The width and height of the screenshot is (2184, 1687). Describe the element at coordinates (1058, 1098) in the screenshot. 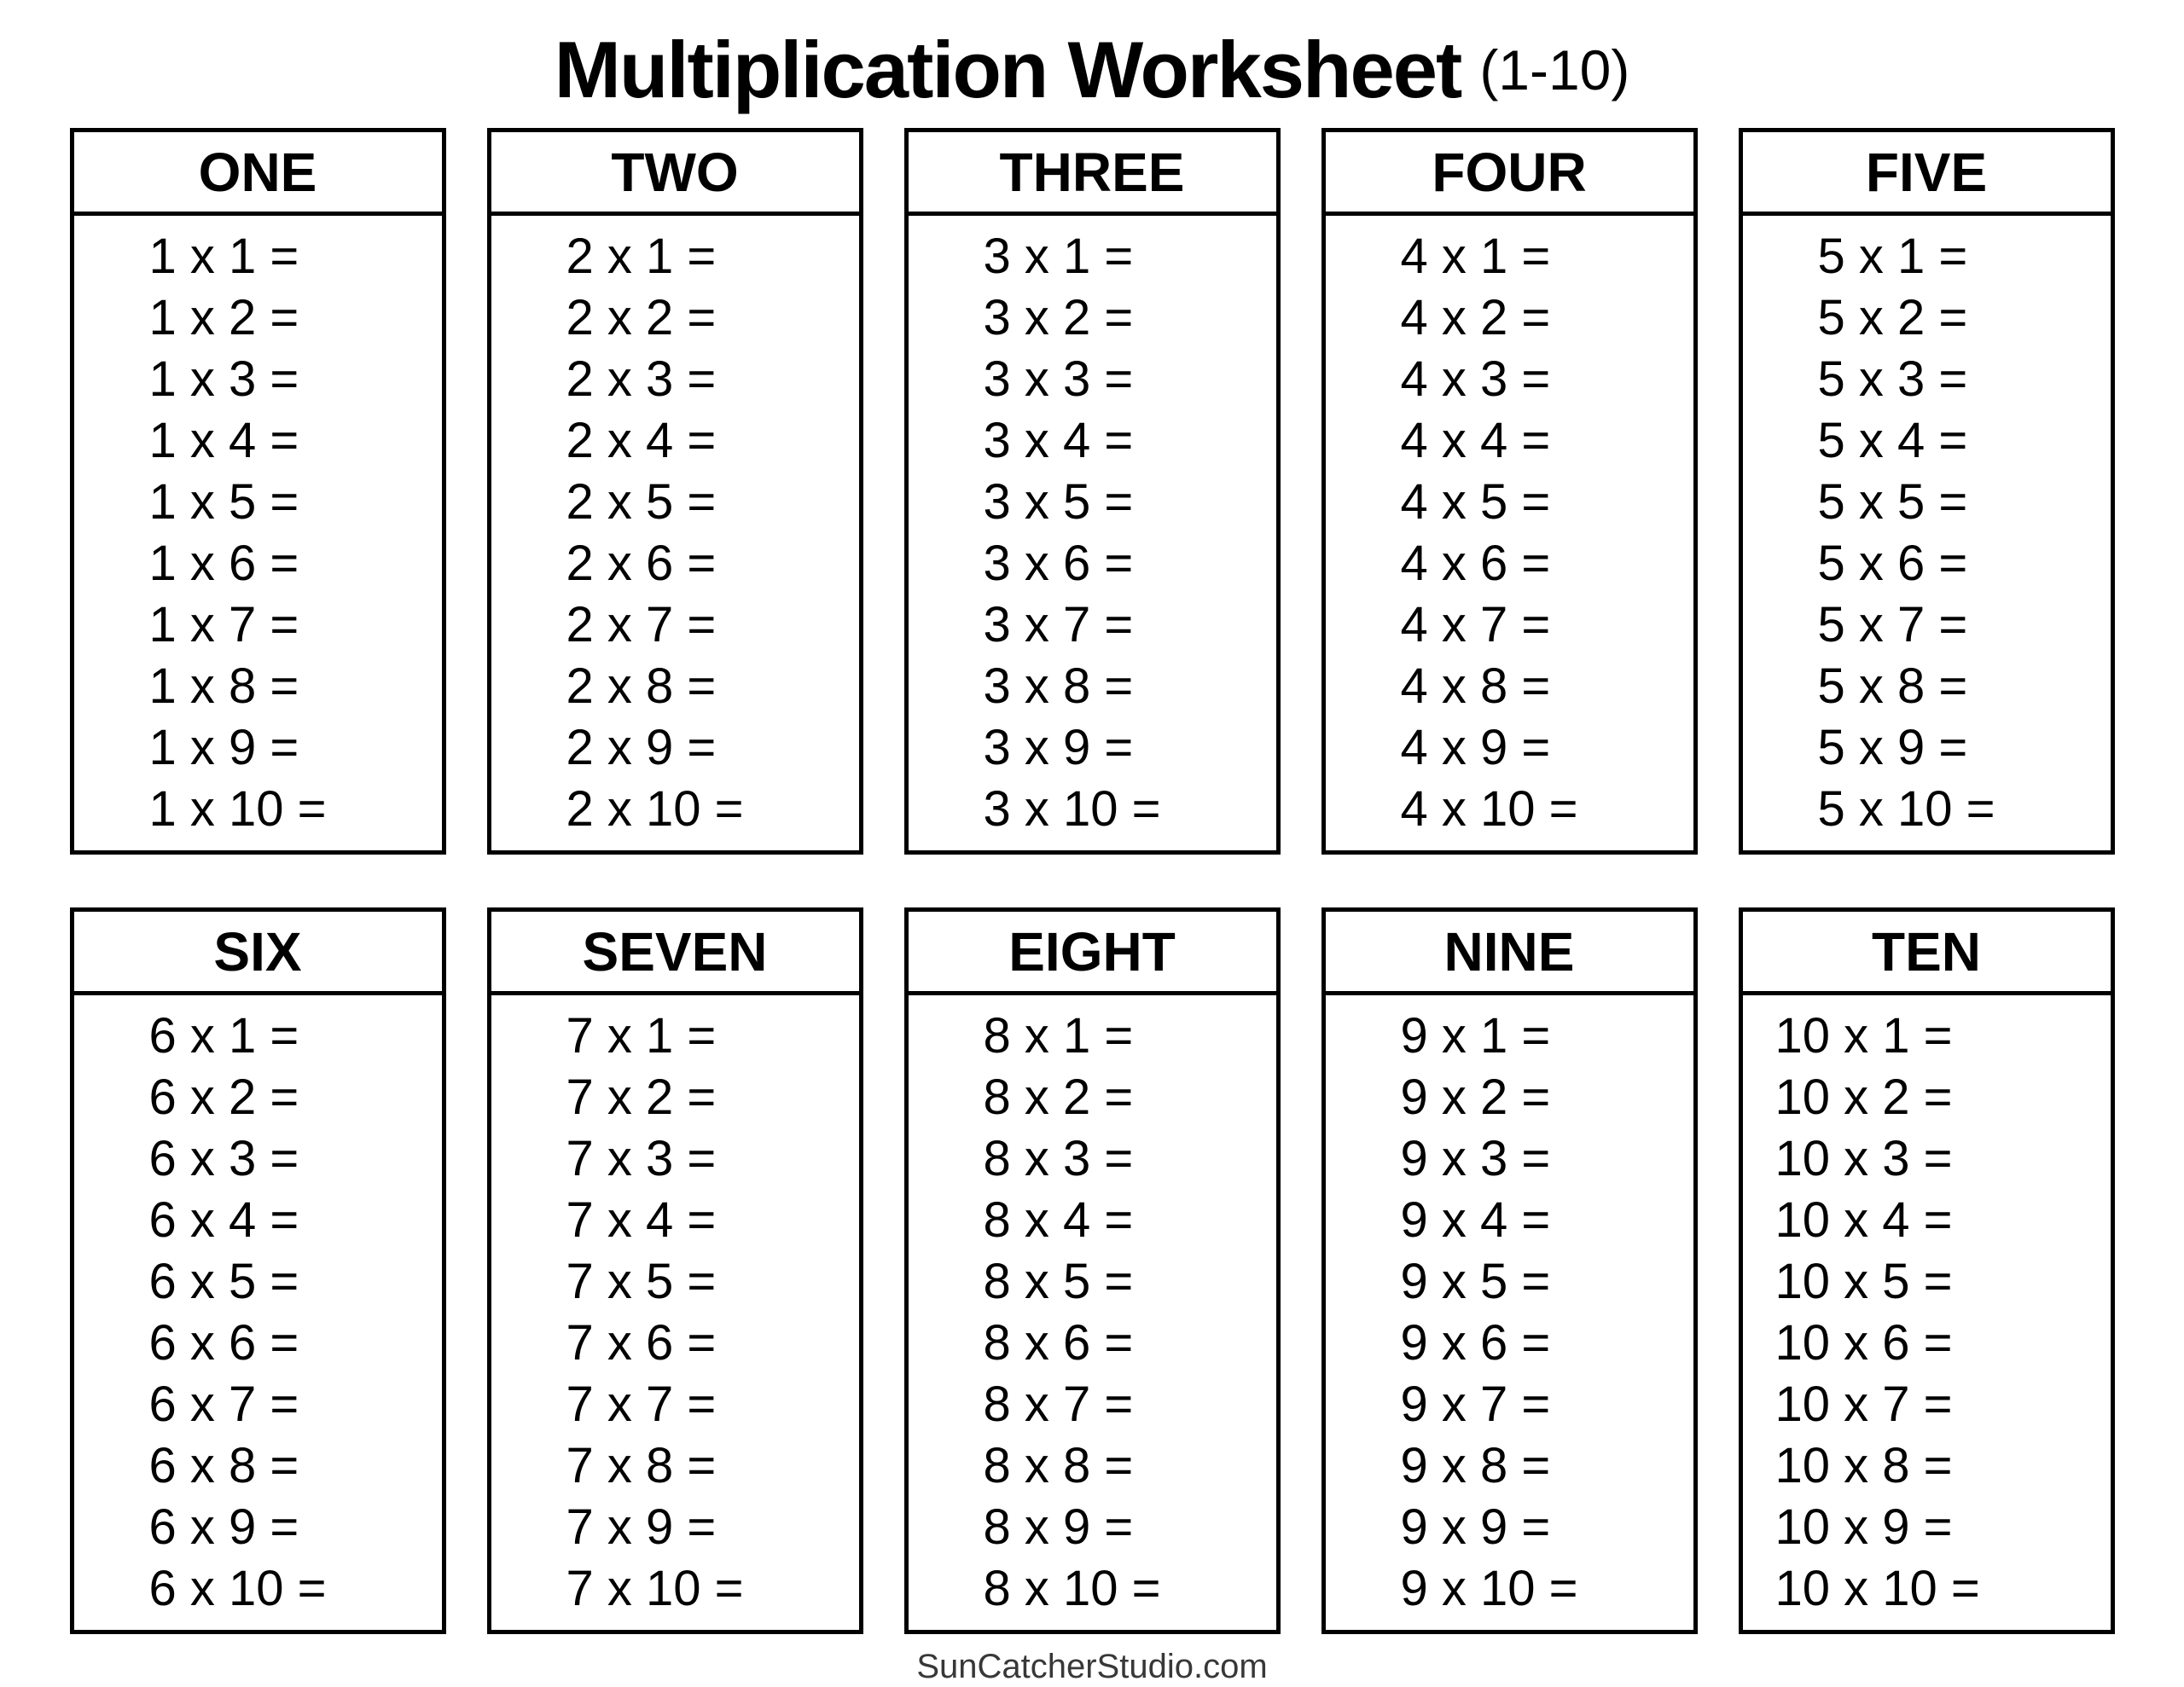

I see `problem-row: 8 x 2 =` at that location.